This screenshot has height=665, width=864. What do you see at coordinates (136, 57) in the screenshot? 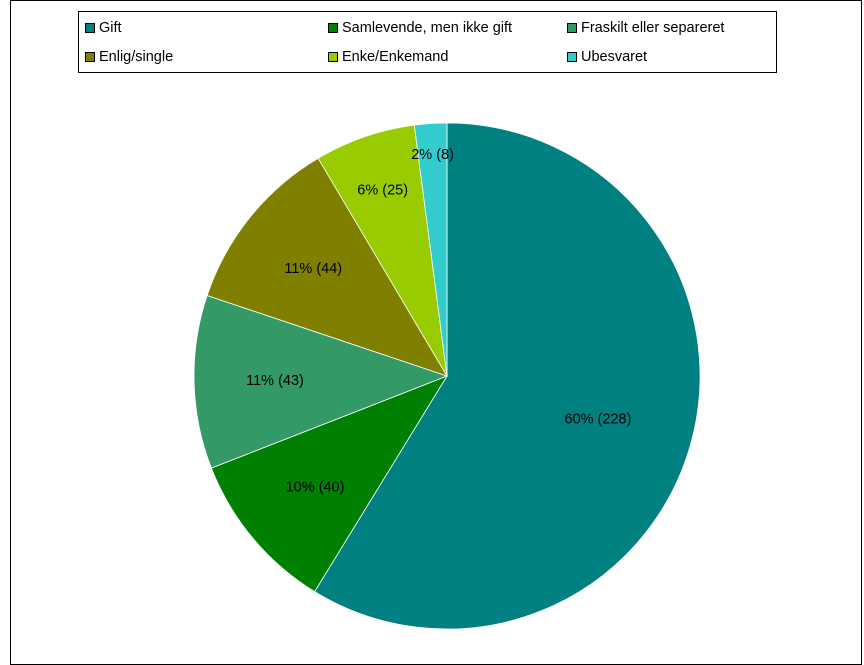
I see `legend-label-enlig: Enlig/single` at bounding box center [136, 57].